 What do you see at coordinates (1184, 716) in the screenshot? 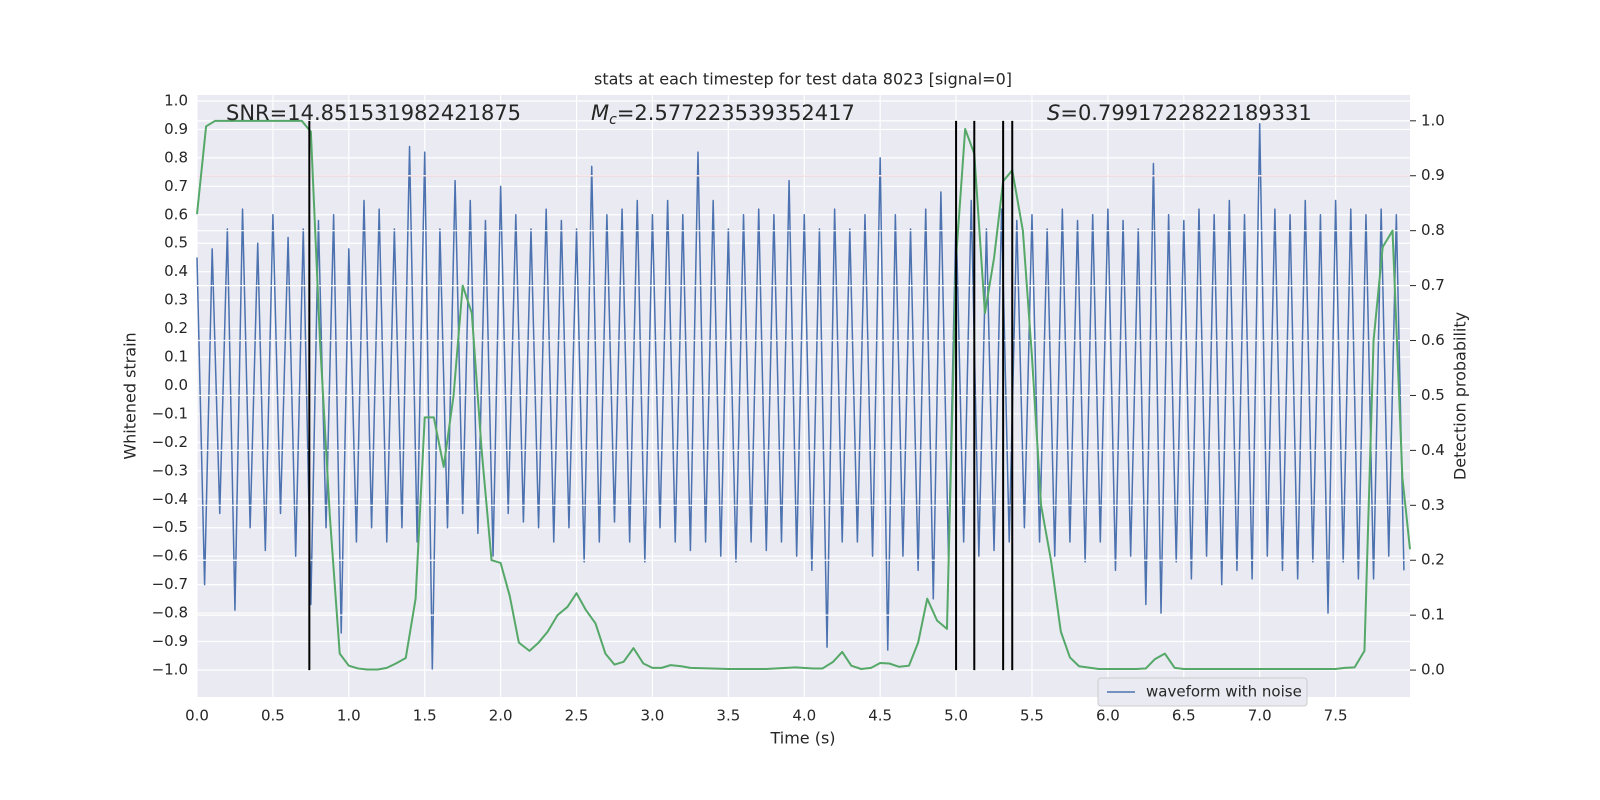
I see `x-tick-label: 6.5` at bounding box center [1184, 716].